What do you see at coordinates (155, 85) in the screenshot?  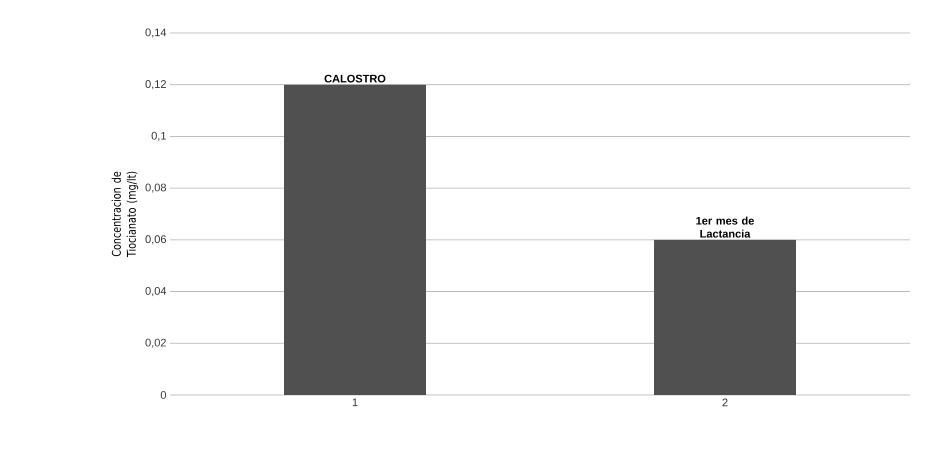 I see `y-tick-label: 0,12` at bounding box center [155, 85].